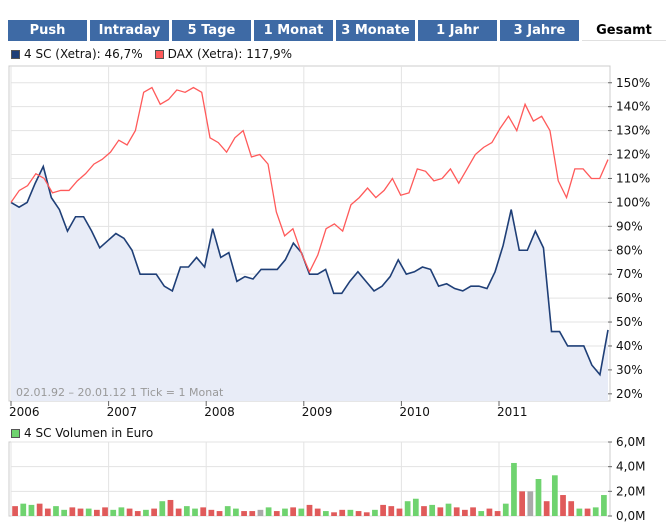 The width and height of the screenshot is (671, 530). Describe the element at coordinates (629, 370) in the screenshot. I see `y-tick-label: 30%` at that location.